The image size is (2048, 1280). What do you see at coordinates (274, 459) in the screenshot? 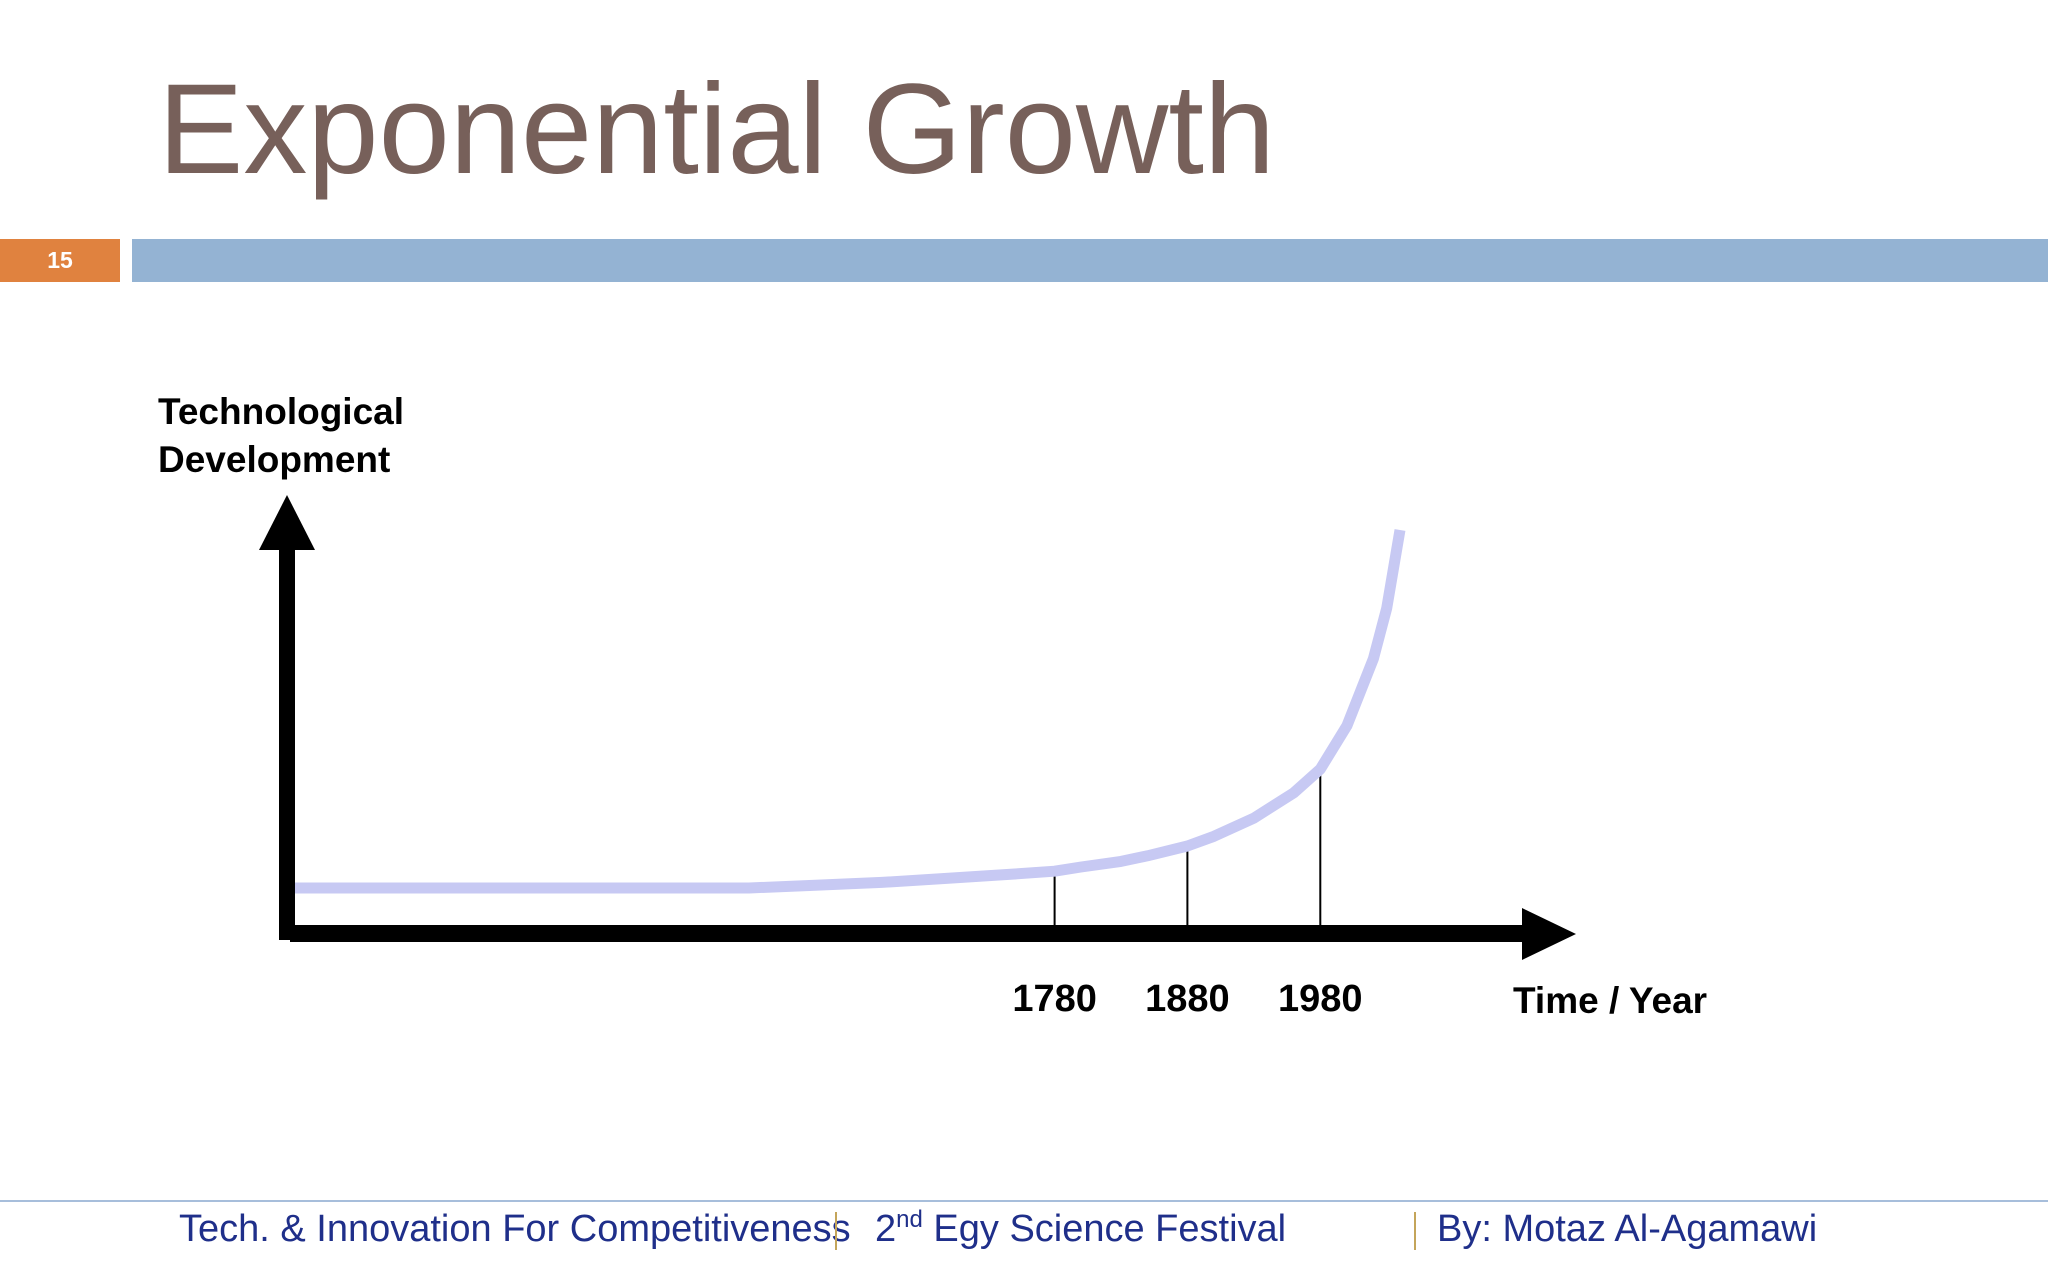
I see `y-axis-label-line-2: Development` at bounding box center [274, 459].